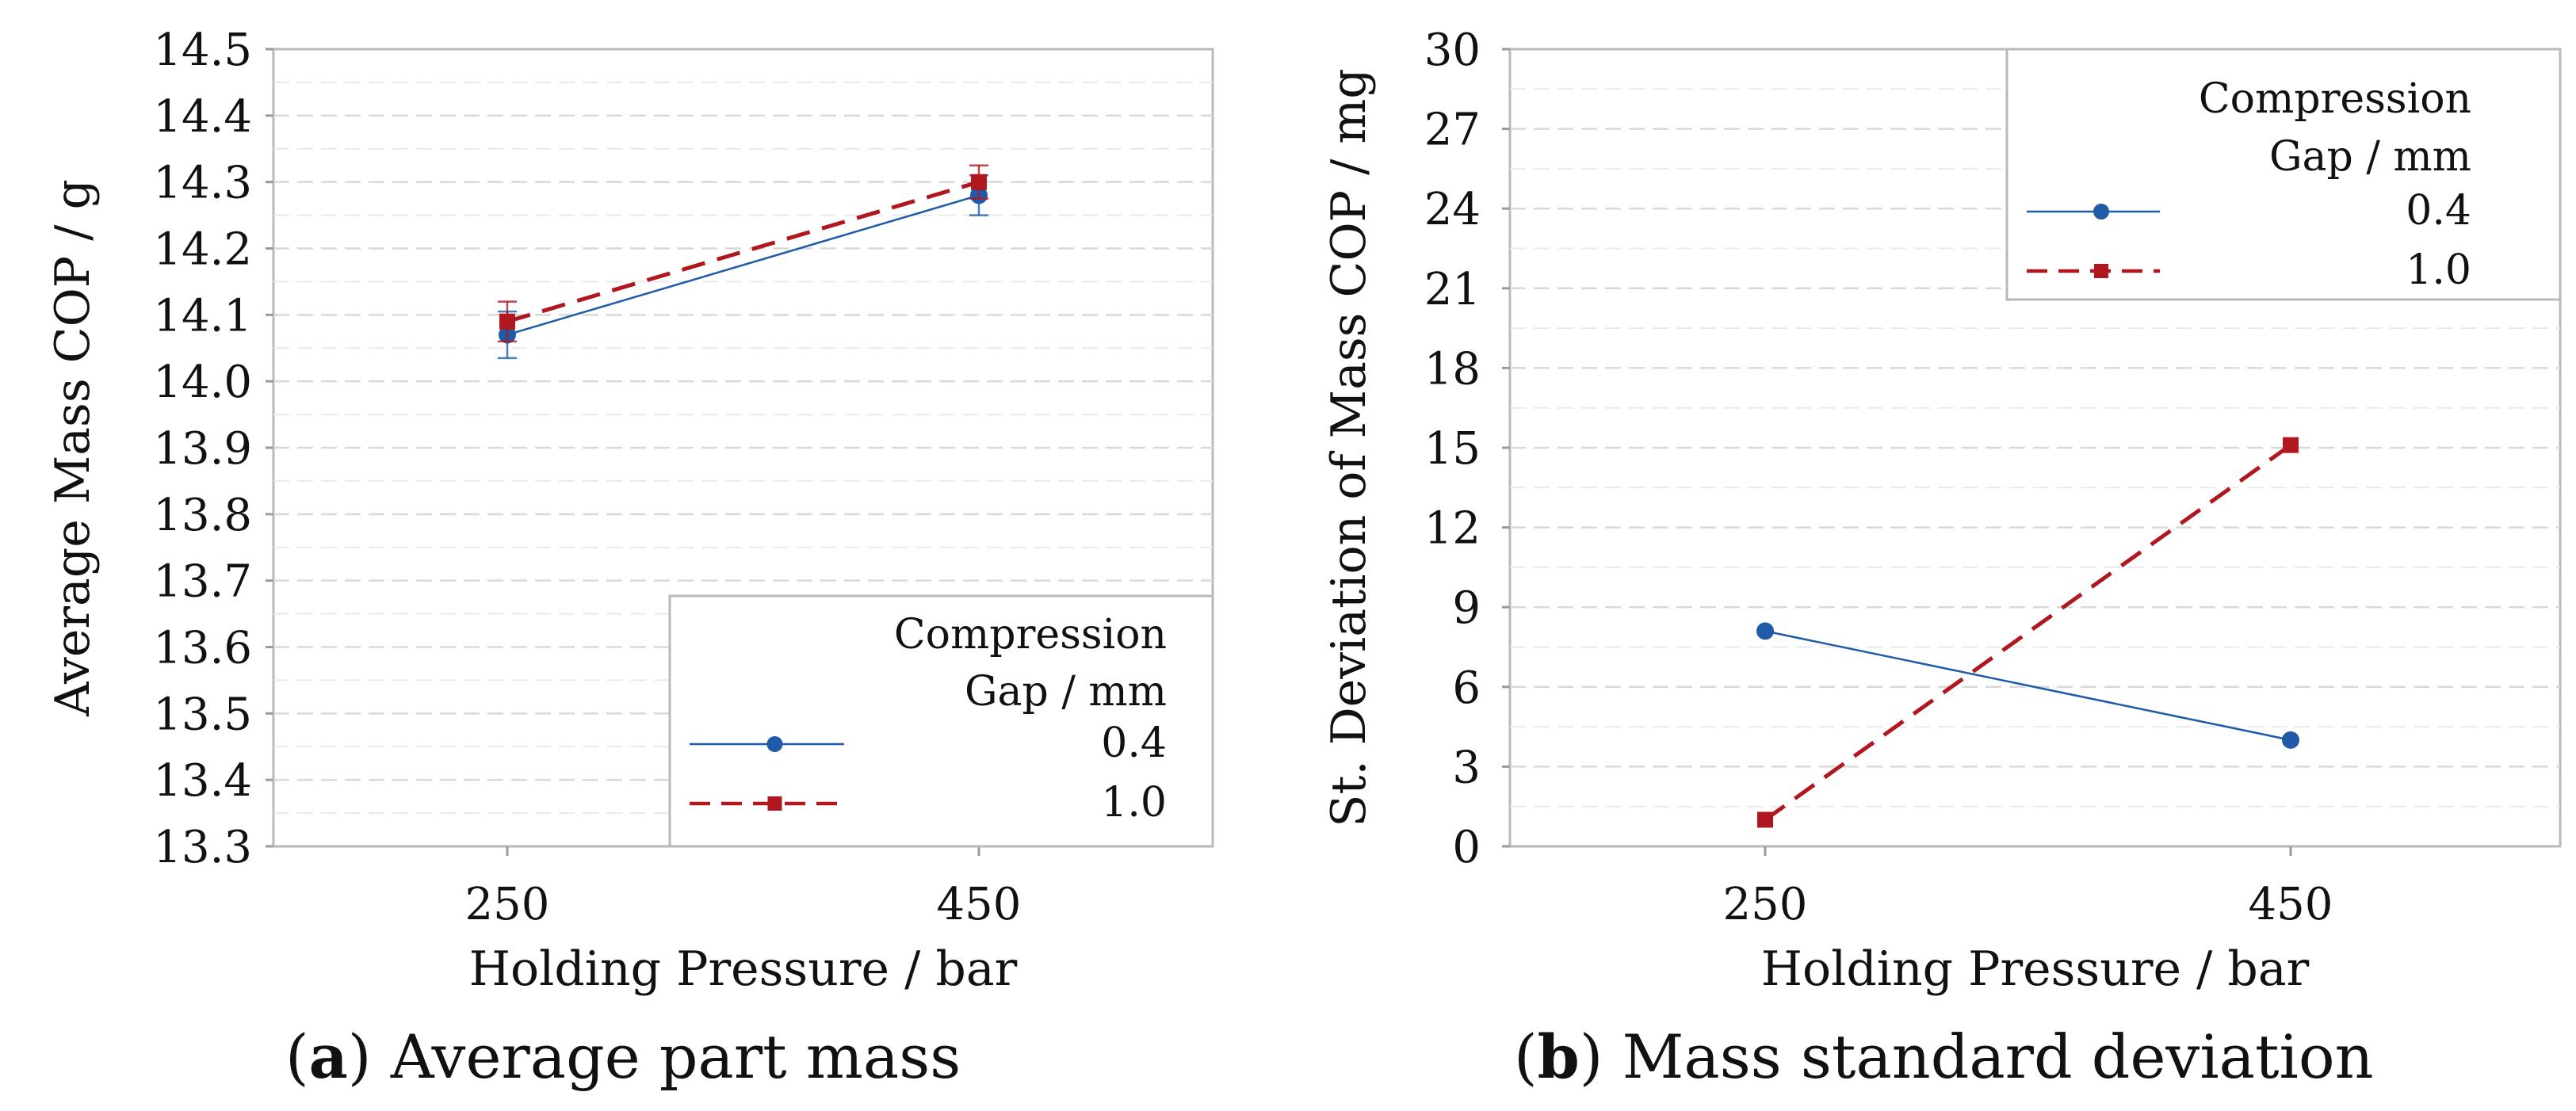  Describe the element at coordinates (1452, 290) in the screenshot. I see `y-tick-label: 21` at that location.